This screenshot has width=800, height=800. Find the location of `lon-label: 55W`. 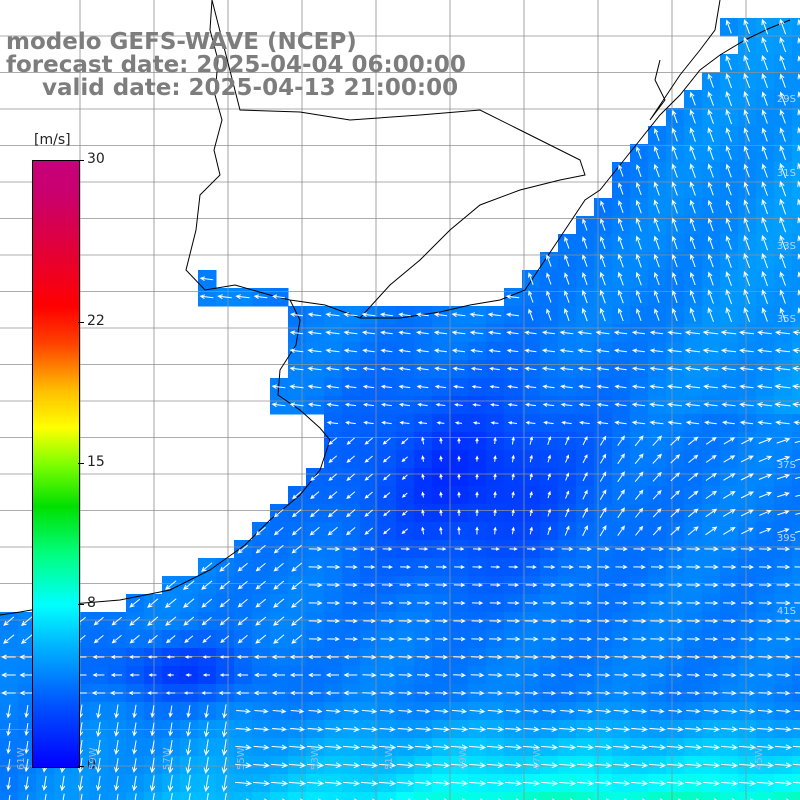

lon-label: 55W is located at coordinates (241, 758).